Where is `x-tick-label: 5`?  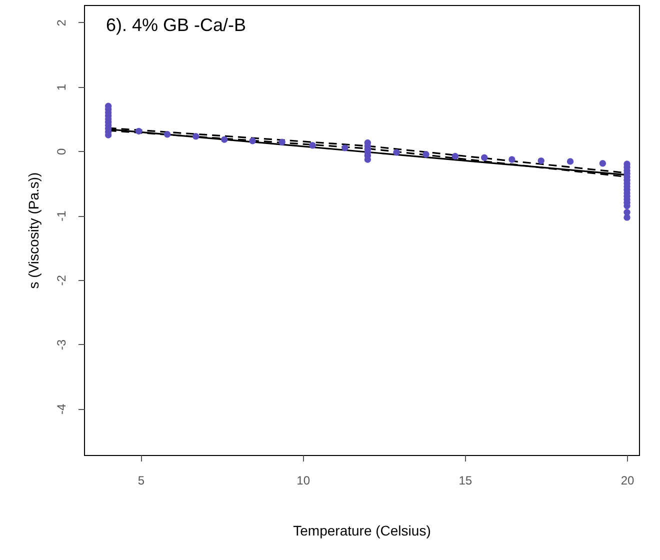 x-tick-label: 5 is located at coordinates (141, 481).